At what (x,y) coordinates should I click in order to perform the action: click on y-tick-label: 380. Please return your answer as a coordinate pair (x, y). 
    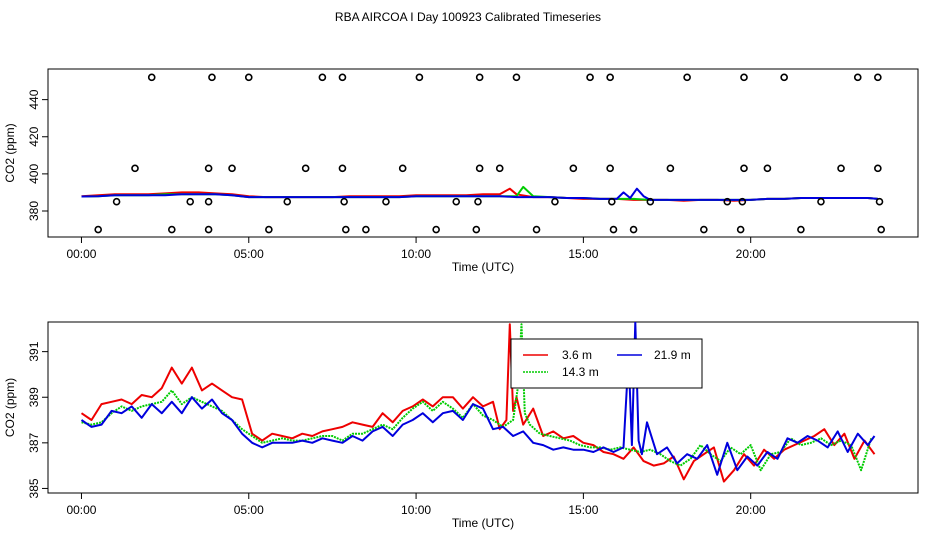
    Looking at the image, I should click on (34, 211).